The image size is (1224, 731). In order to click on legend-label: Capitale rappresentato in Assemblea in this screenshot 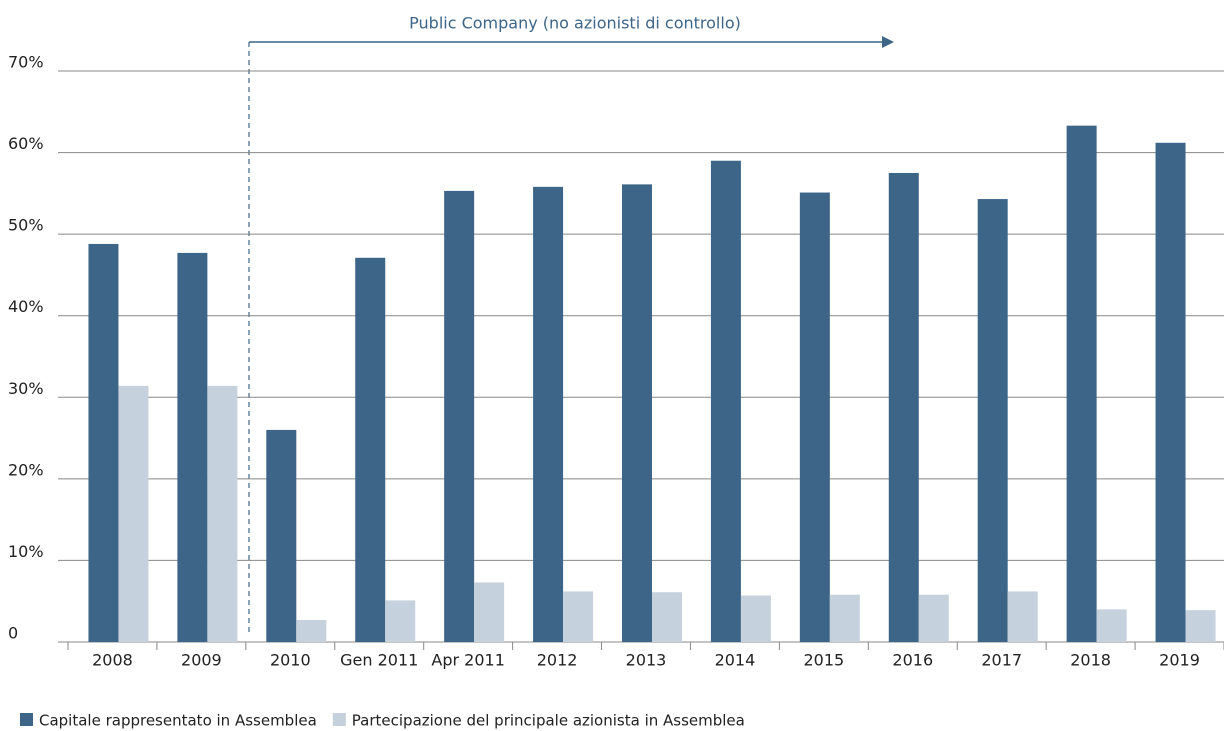, I will do `click(178, 721)`.